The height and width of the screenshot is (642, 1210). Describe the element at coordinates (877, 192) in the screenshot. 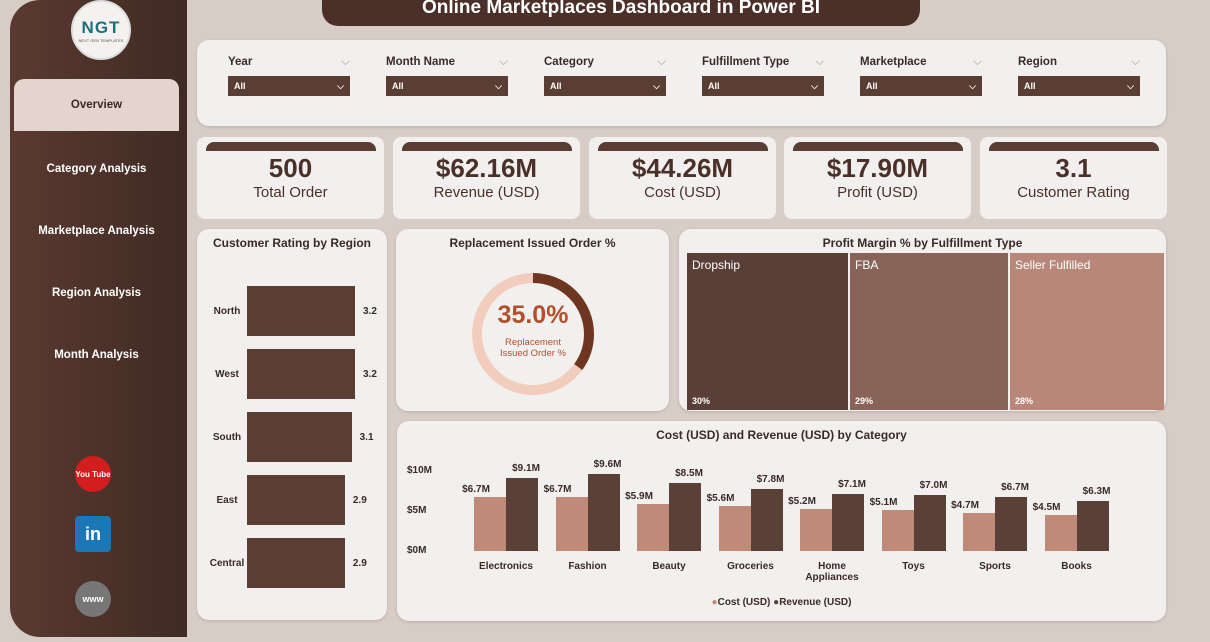

I see `kpi-label: Profit (USD)` at that location.